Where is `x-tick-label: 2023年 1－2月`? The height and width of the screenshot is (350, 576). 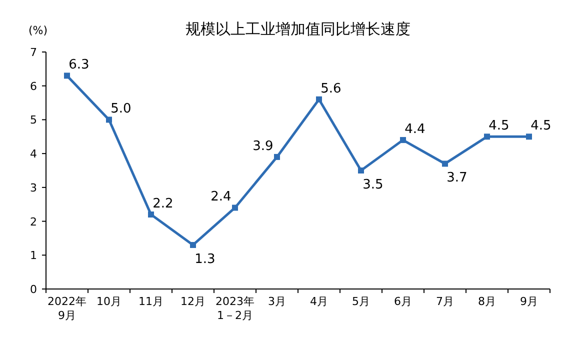 x-tick-label: 2023年 1－2月 is located at coordinates (235, 308).